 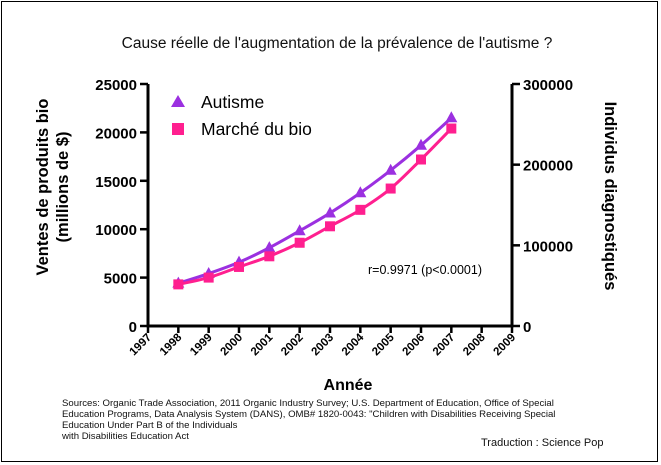 I want to click on y-right-tick-label: 200000, so click(x=548, y=166).